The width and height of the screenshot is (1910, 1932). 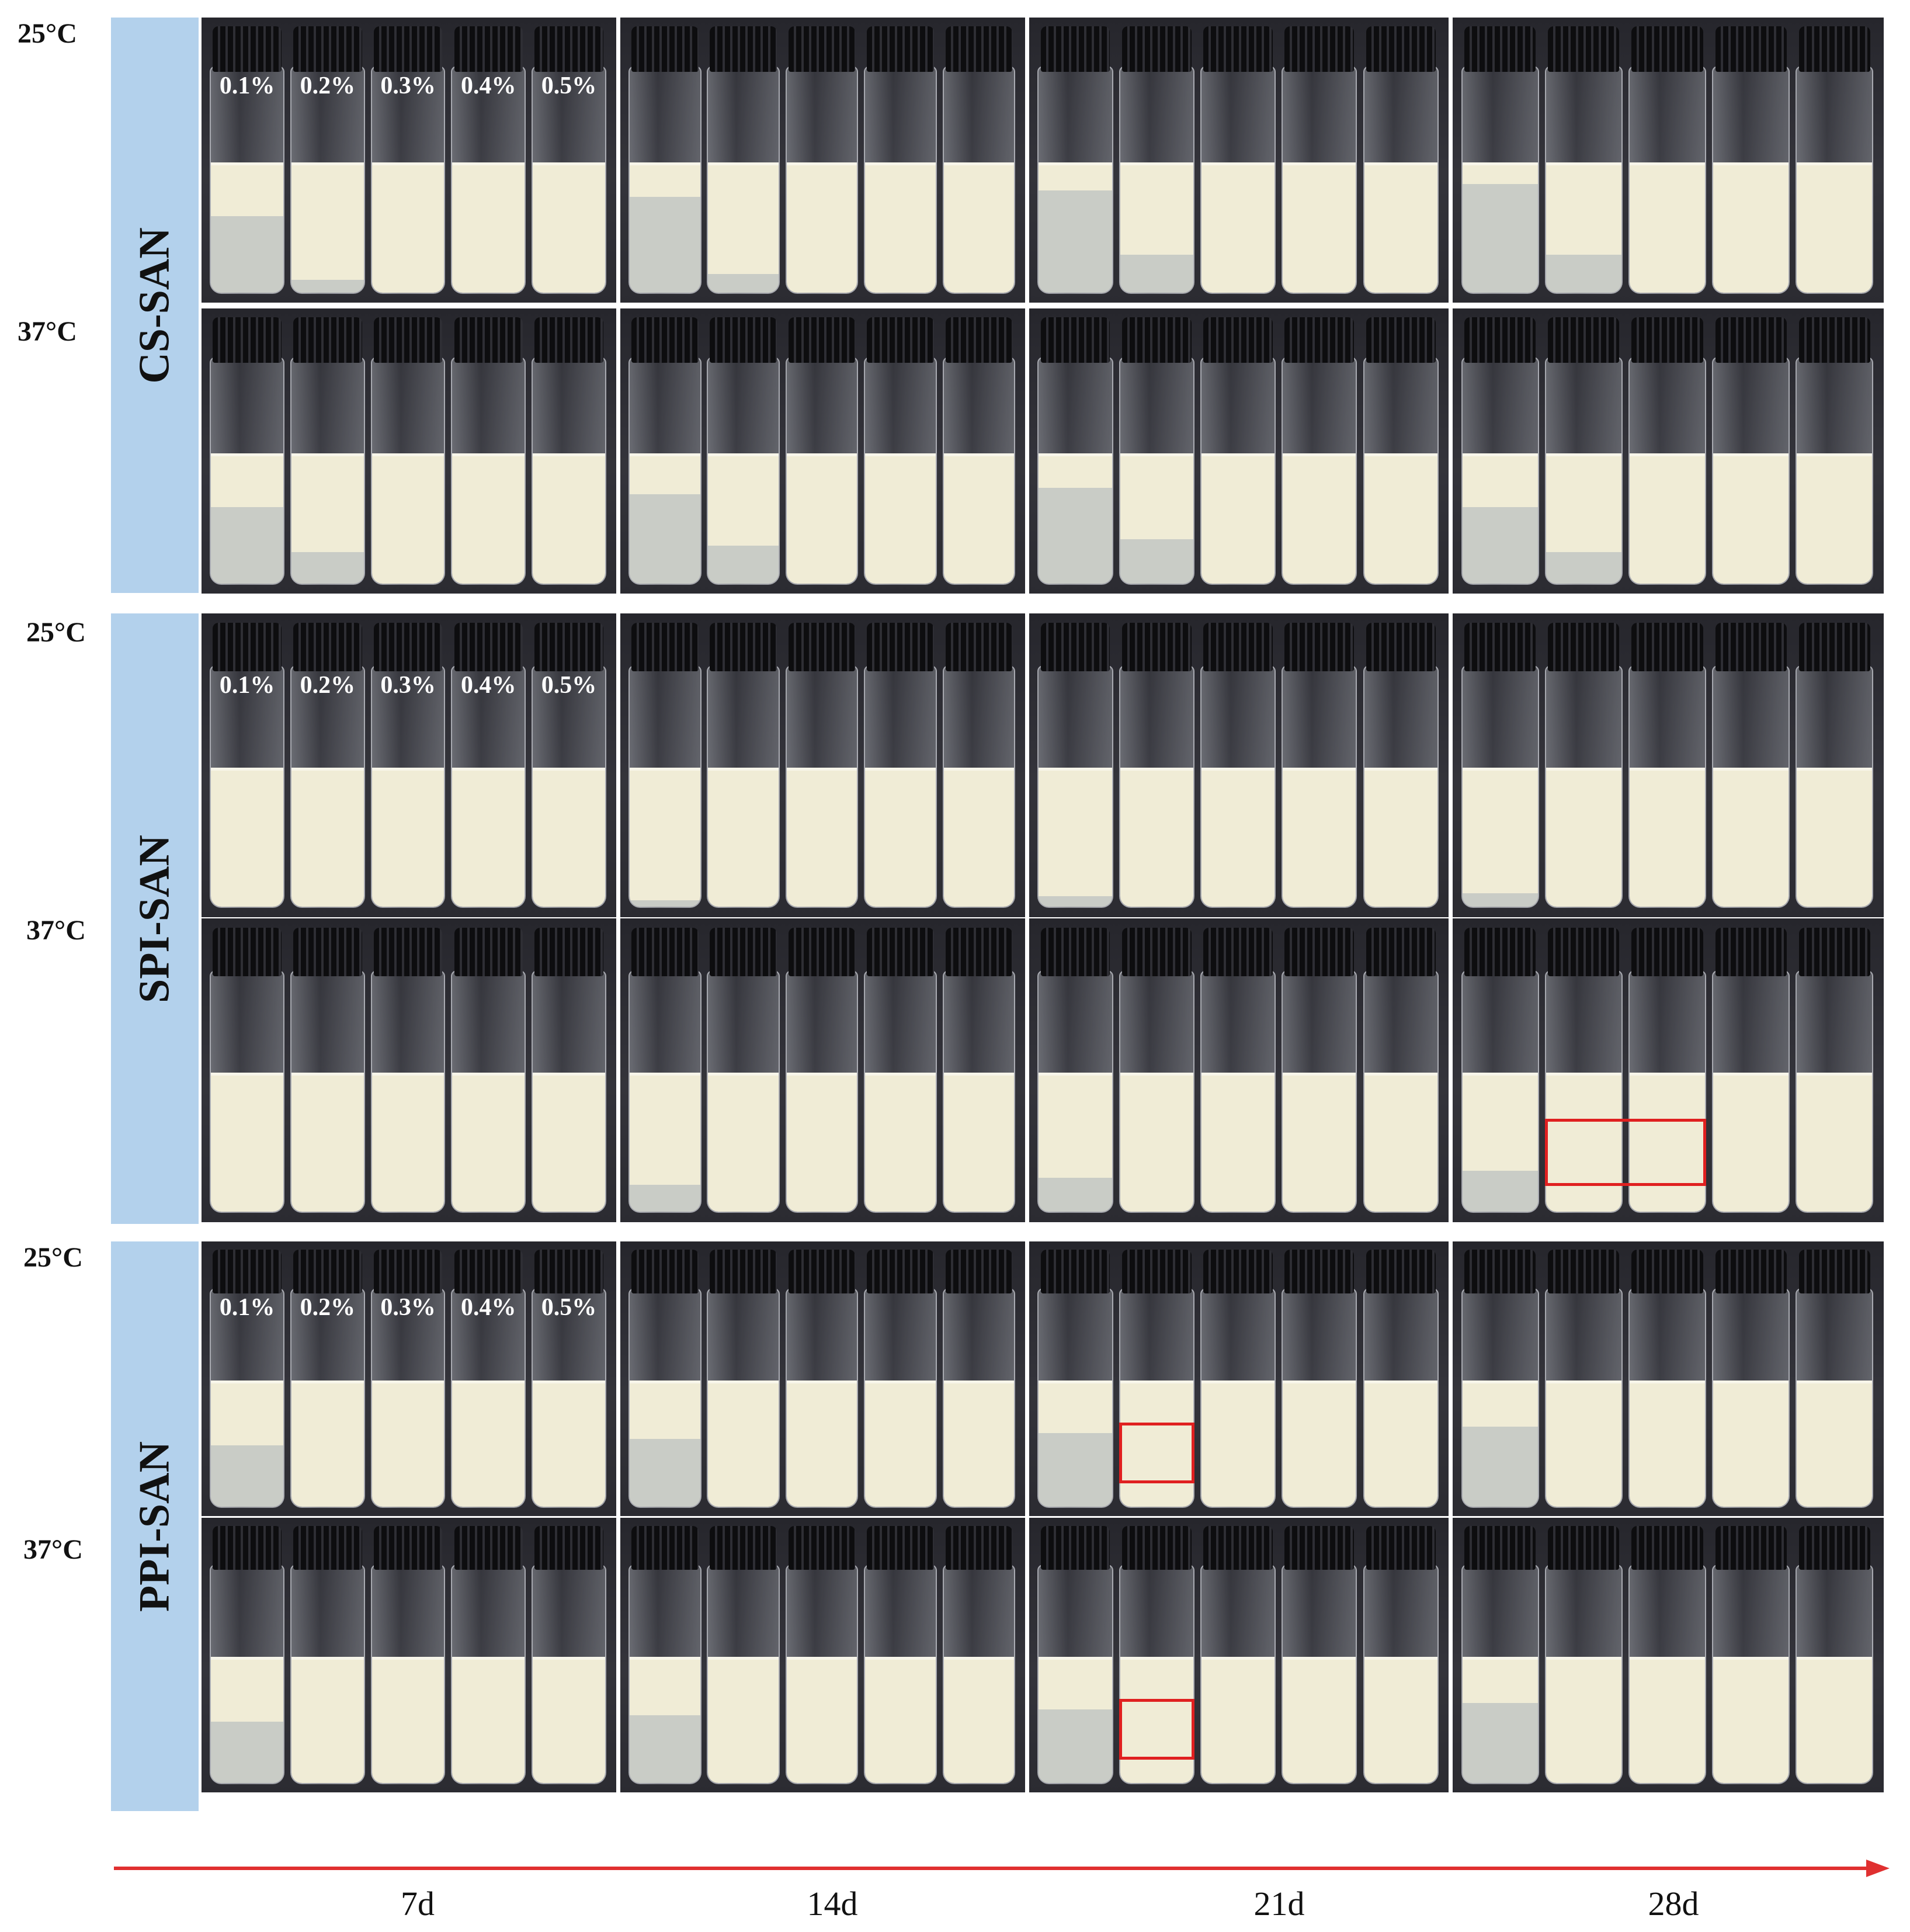 I want to click on vial: 0.2%, so click(x=327, y=1379).